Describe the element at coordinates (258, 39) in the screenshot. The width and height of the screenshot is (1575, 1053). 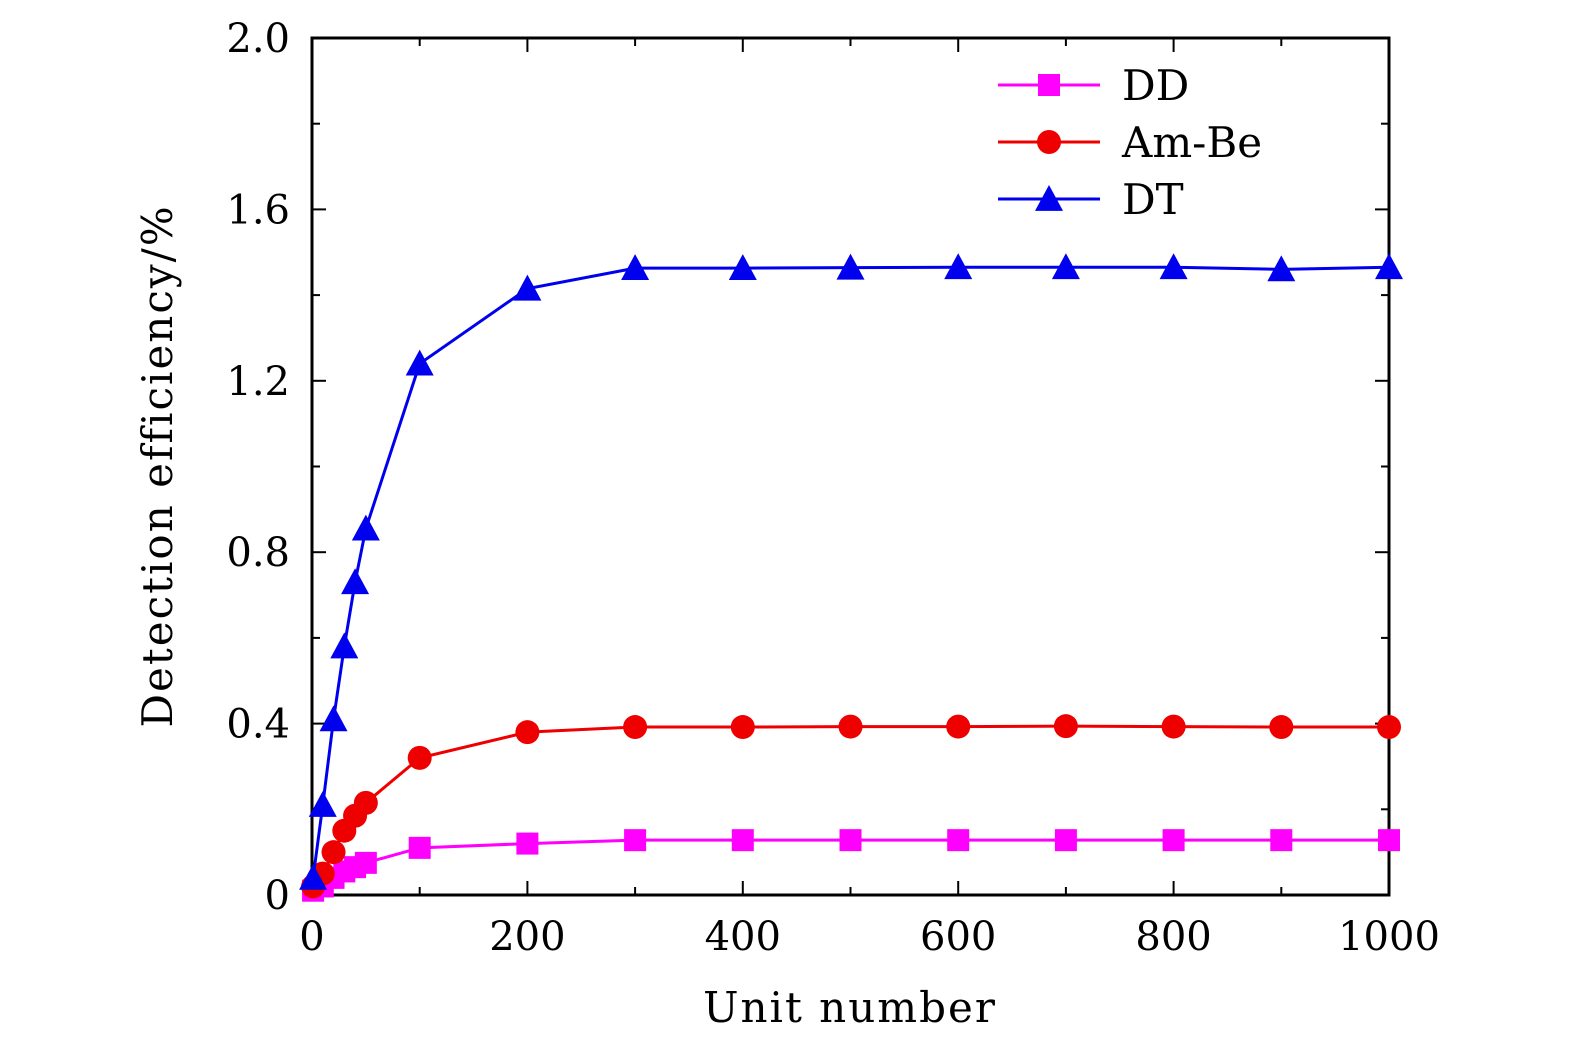
I see `y-tick-label: 2.0` at that location.